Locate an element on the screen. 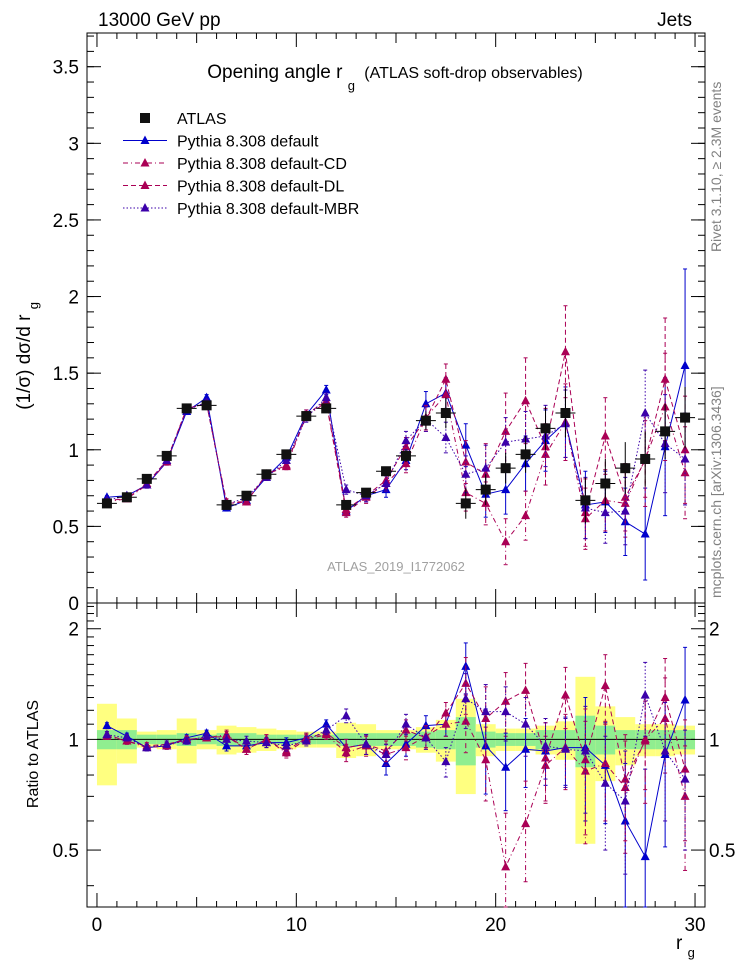 The image size is (746, 977). main-ylabel-text: (1/σ) dσ/d r is located at coordinates (24, 362).